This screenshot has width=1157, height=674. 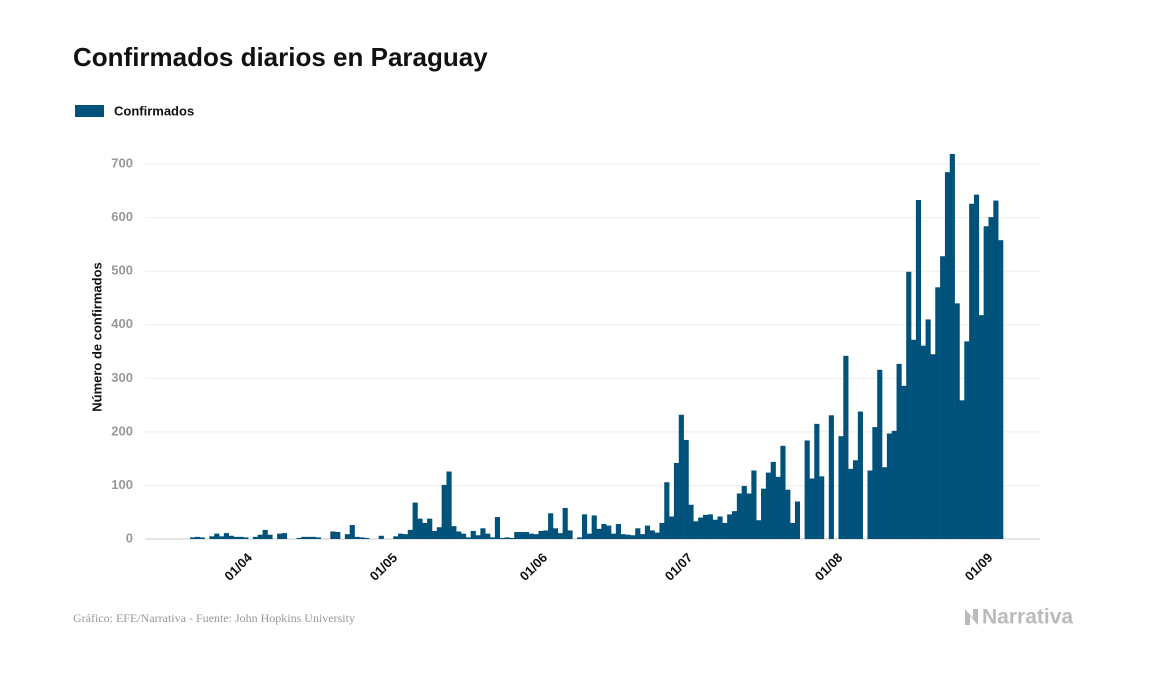 I want to click on y-tick-label: 500, so click(x=122, y=270).